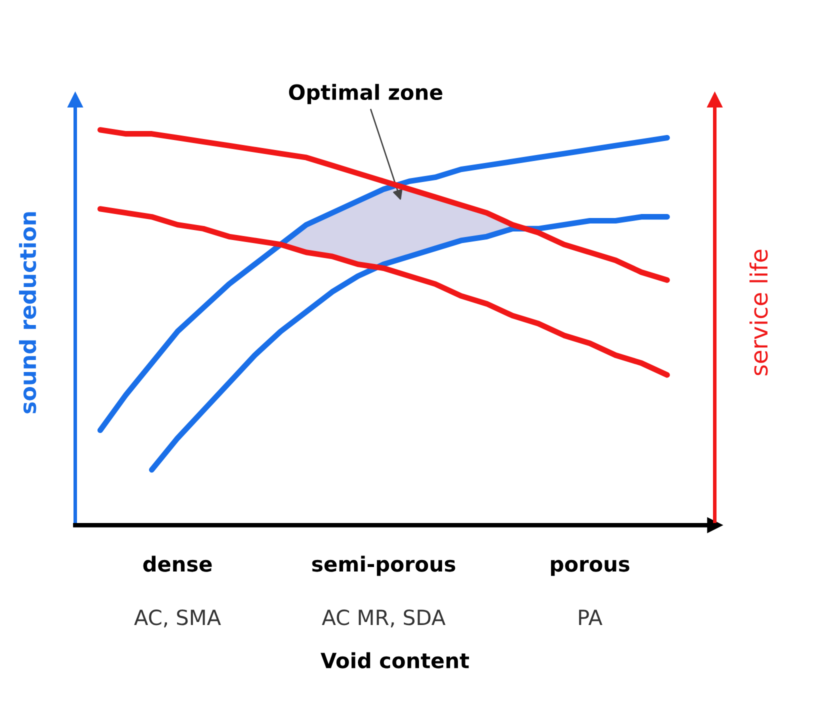 The height and width of the screenshot is (703, 836). What do you see at coordinates (384, 619) in the screenshot?
I see `text: AC MR, SDA` at bounding box center [384, 619].